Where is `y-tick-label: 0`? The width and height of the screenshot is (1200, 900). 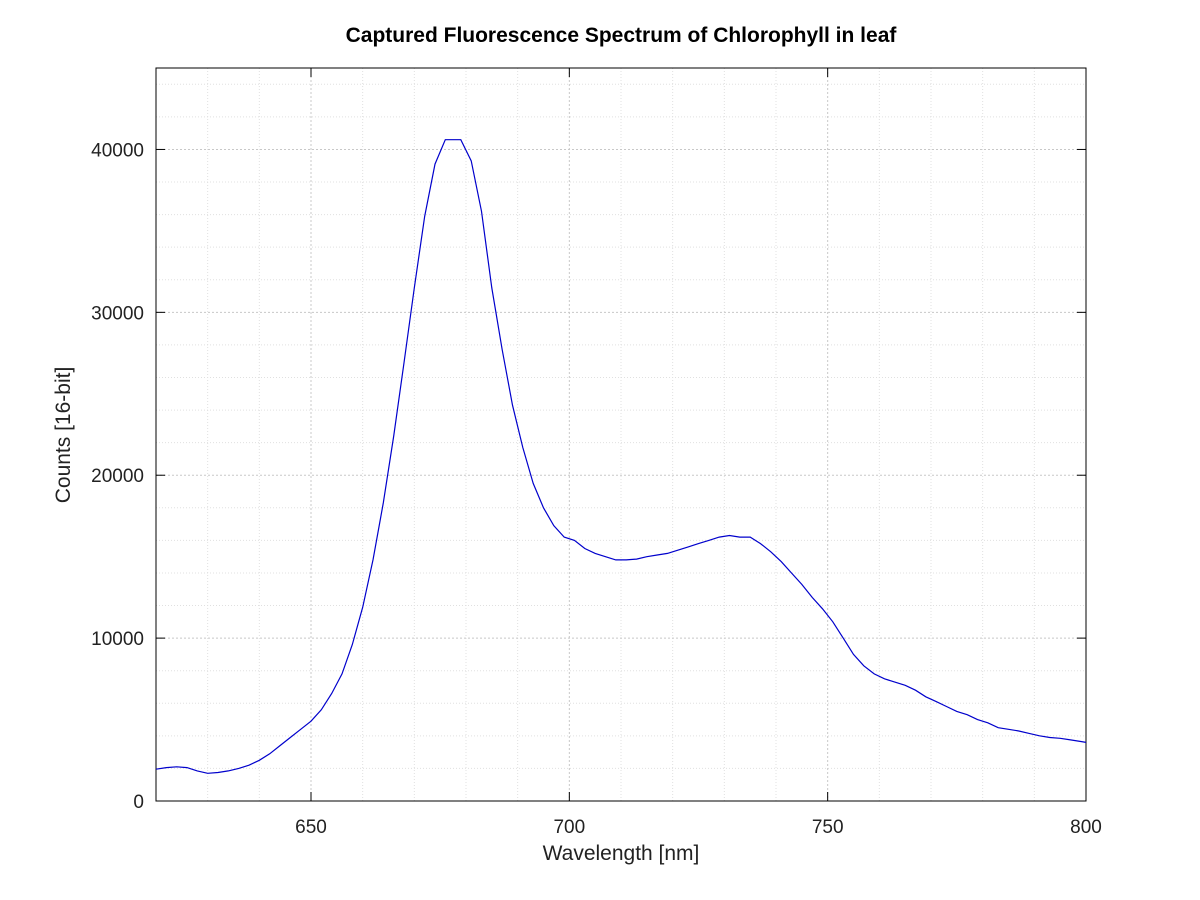
y-tick-label: 0 is located at coordinates (138, 802).